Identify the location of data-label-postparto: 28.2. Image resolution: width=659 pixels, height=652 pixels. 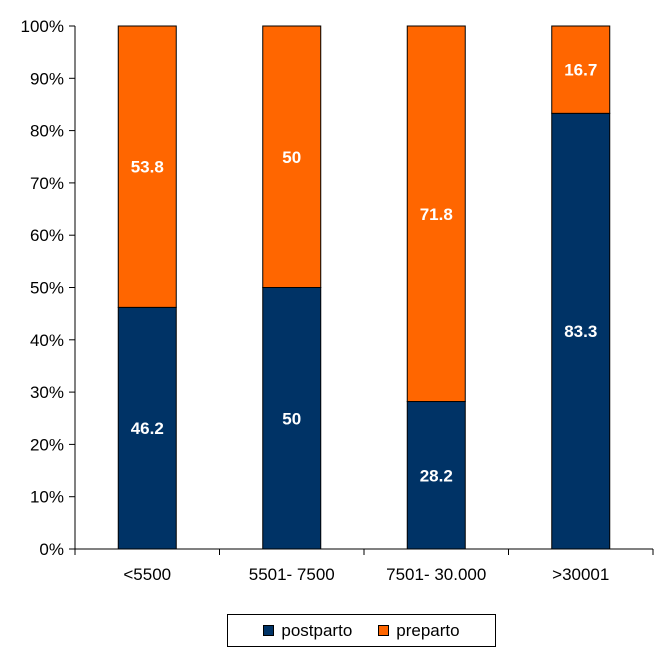
(436, 475).